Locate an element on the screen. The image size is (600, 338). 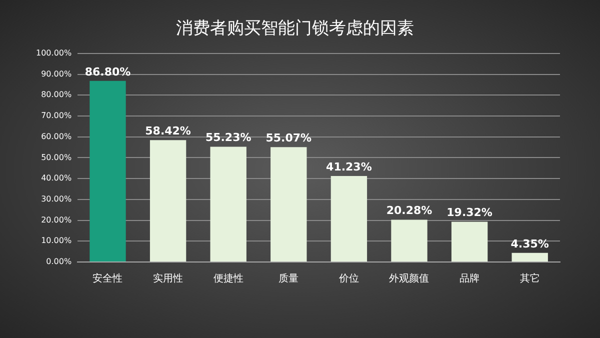
data-label: 20.28% is located at coordinates (409, 211).